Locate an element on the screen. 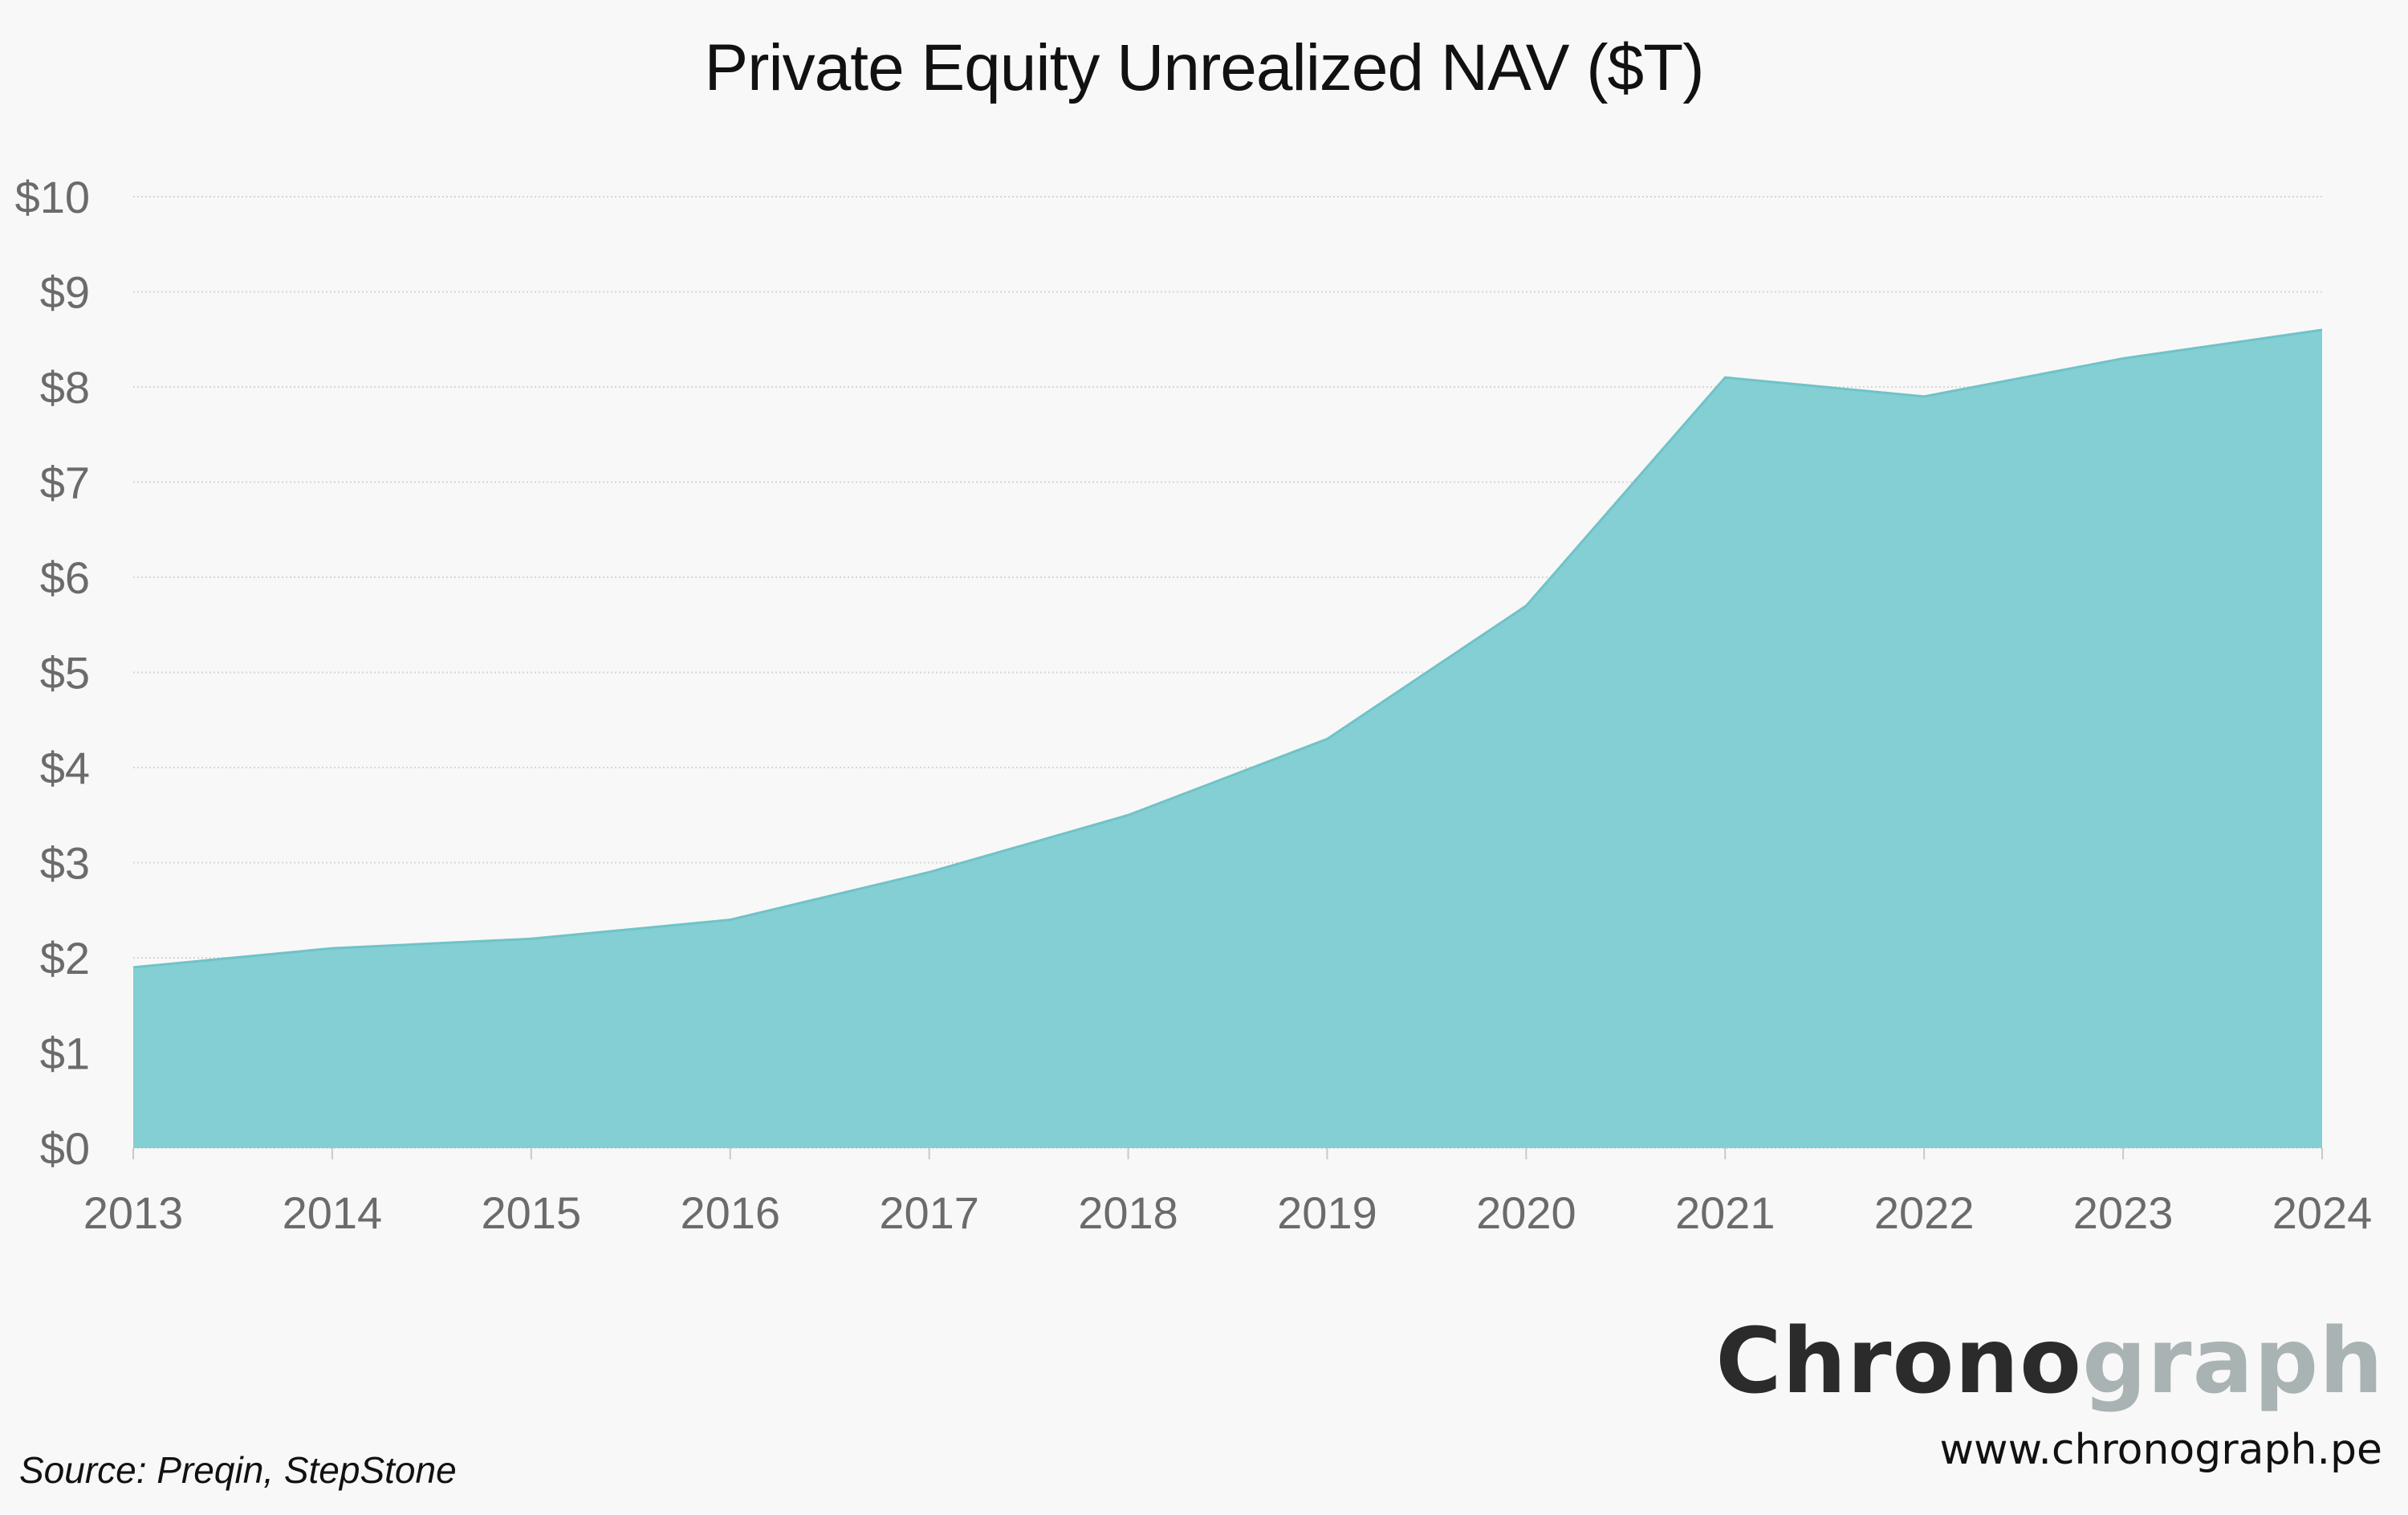 This screenshot has height=1515, width=2408. y-tick-label: $2 is located at coordinates (65, 958).